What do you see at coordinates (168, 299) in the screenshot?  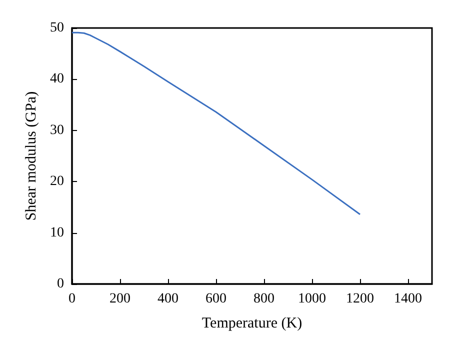 I see `x-tick-label: 400` at bounding box center [168, 299].